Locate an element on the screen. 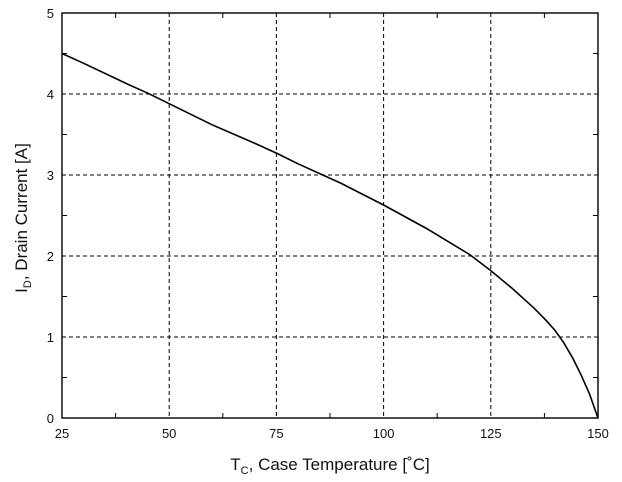 The height and width of the screenshot is (482, 622). x-axis-title-subscript: C is located at coordinates (245, 471).